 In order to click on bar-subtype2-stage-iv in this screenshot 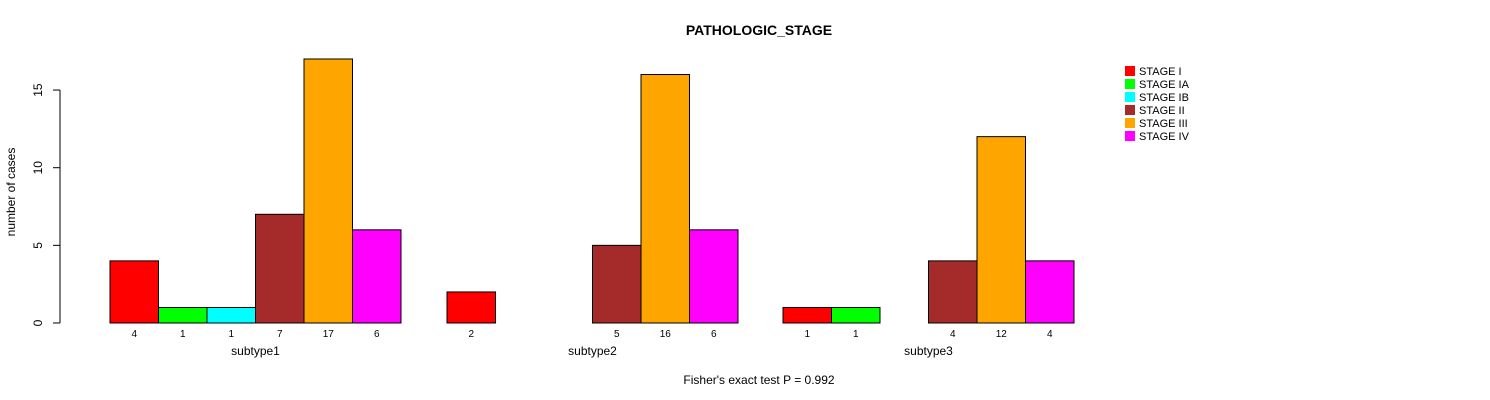, I will do `click(714, 276)`.